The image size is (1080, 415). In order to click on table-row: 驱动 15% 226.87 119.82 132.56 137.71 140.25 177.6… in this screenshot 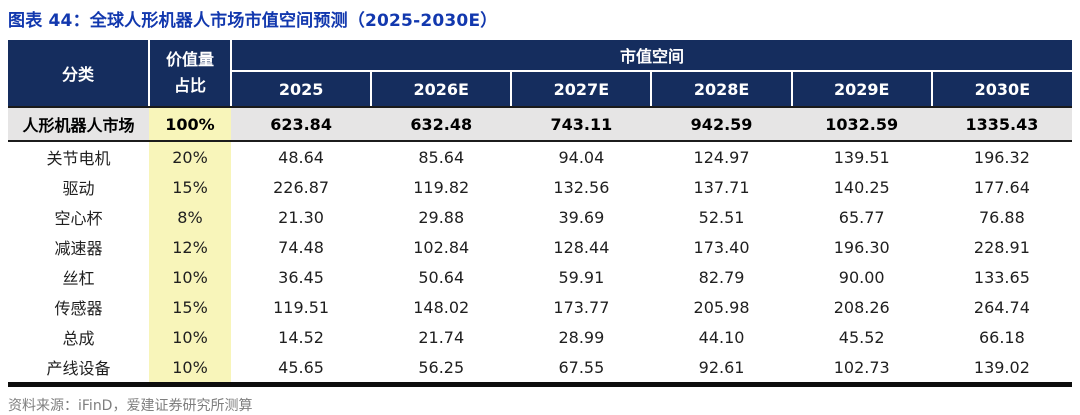, I will do `click(540, 187)`.